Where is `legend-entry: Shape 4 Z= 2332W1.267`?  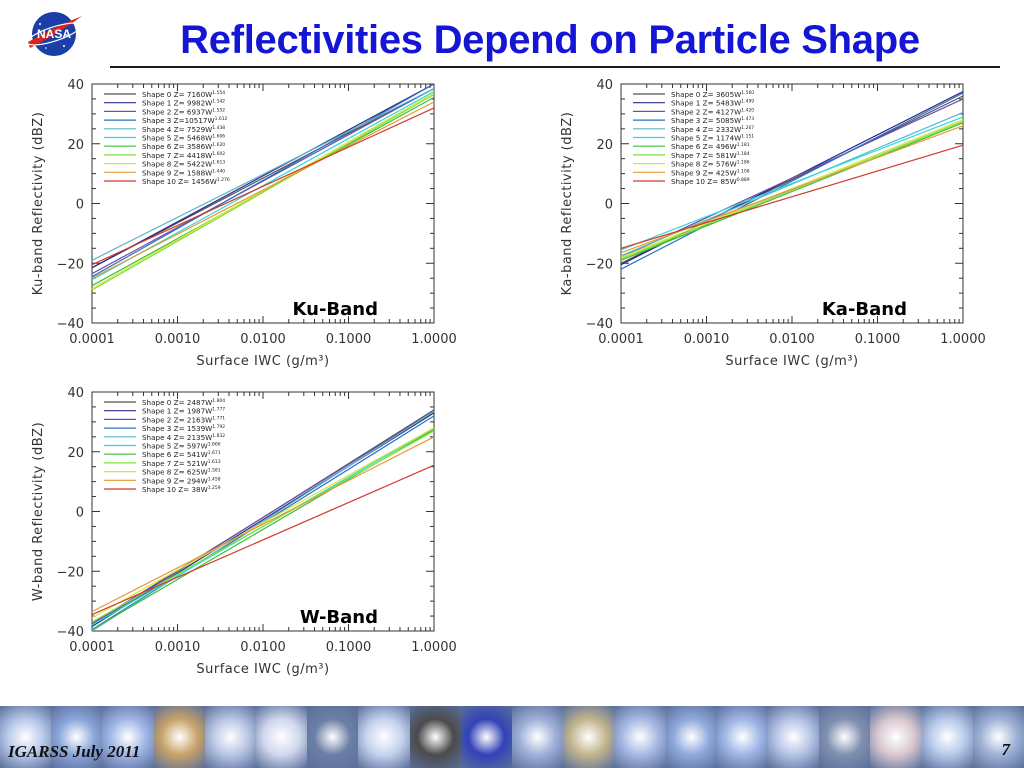
legend-entry: Shape 4 Z= 2332W1.267 is located at coordinates (712, 129).